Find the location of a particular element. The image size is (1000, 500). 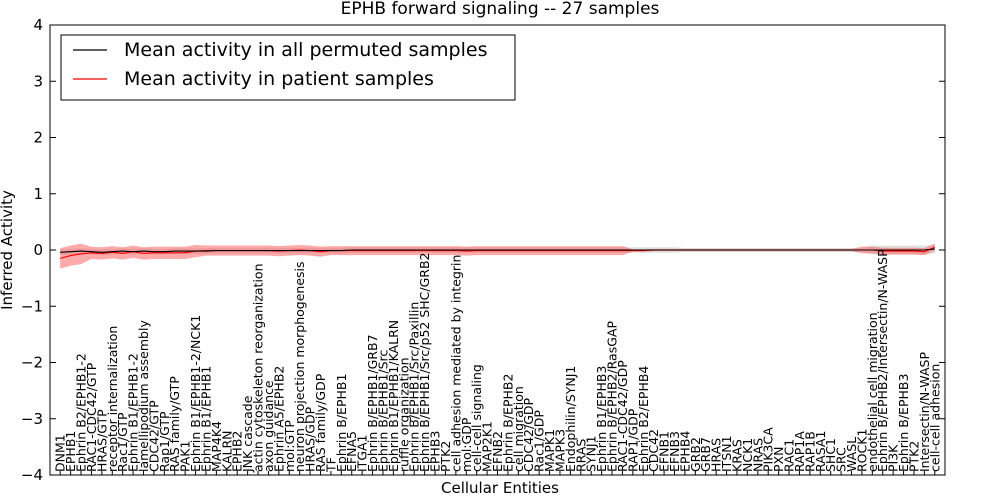

category-label: mol:GTP is located at coordinates (289, 446).